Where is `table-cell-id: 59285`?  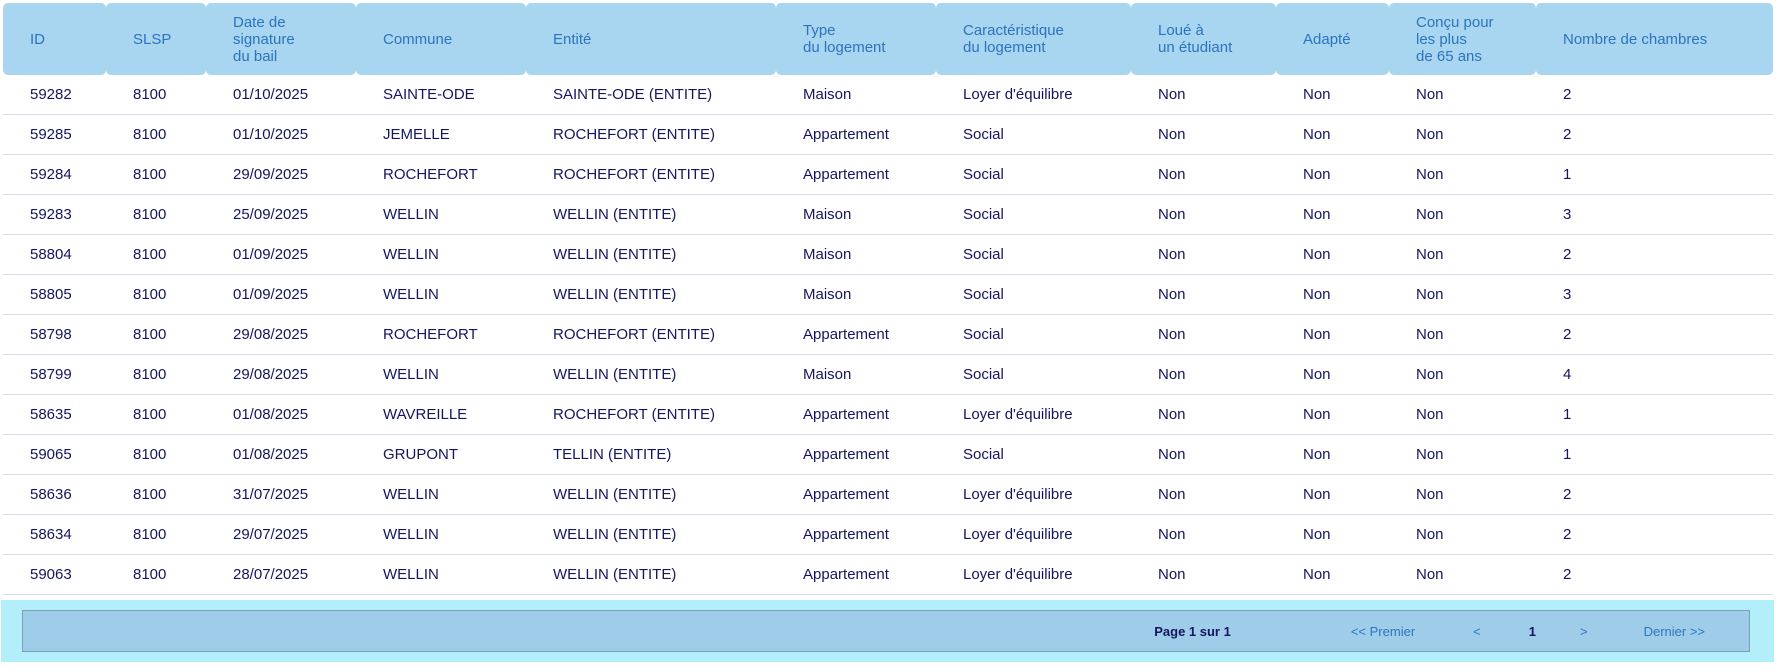 table-cell-id: 59285 is located at coordinates (54, 135).